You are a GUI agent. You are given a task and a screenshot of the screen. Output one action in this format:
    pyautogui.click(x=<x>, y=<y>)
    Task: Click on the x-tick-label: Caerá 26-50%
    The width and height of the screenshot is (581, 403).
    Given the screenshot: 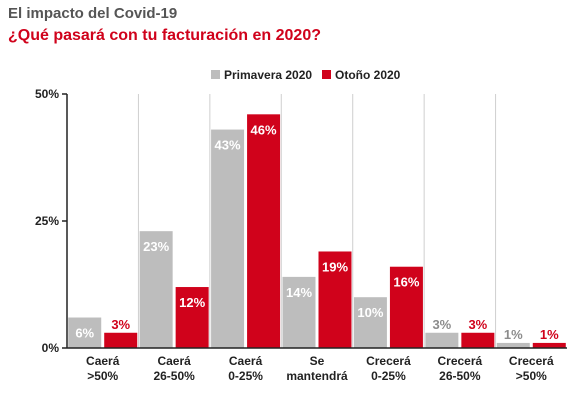 What is the action you would take?
    pyautogui.click(x=174, y=368)
    